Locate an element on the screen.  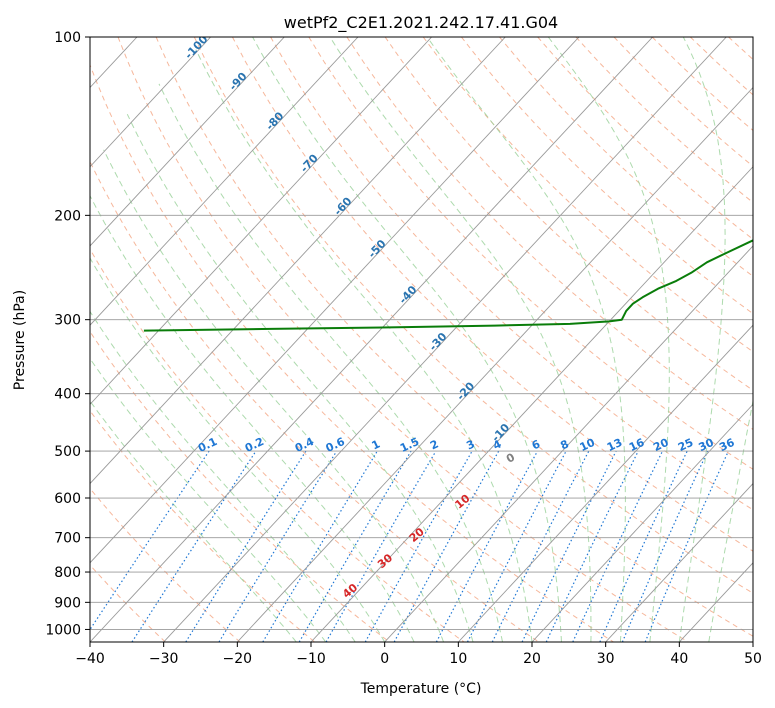
dry-adiabat-label: 40 is located at coordinates (350, 591).